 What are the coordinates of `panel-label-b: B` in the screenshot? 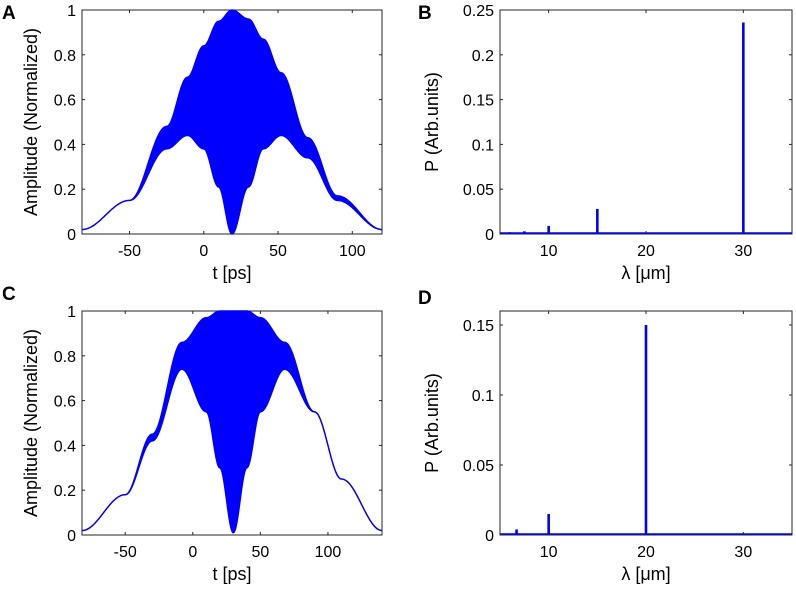 It's located at (425, 13).